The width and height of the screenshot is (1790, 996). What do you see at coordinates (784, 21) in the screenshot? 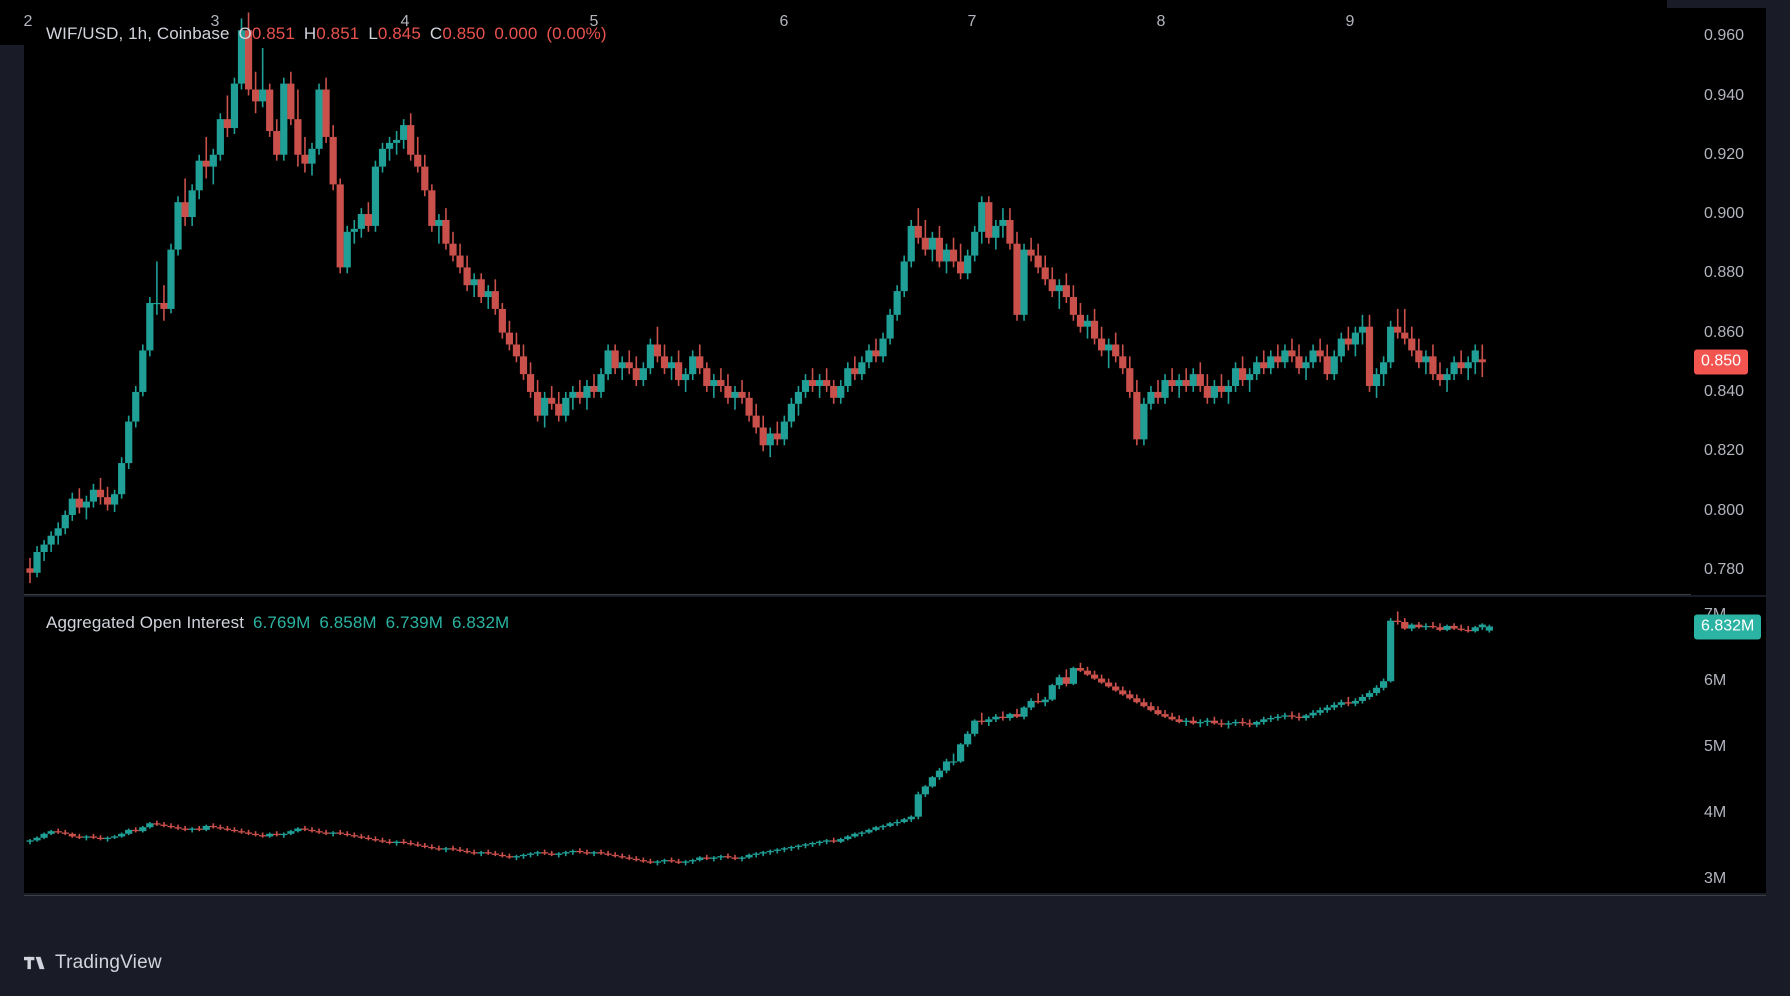
I see `time-axis-tick-label: 6` at bounding box center [784, 21].